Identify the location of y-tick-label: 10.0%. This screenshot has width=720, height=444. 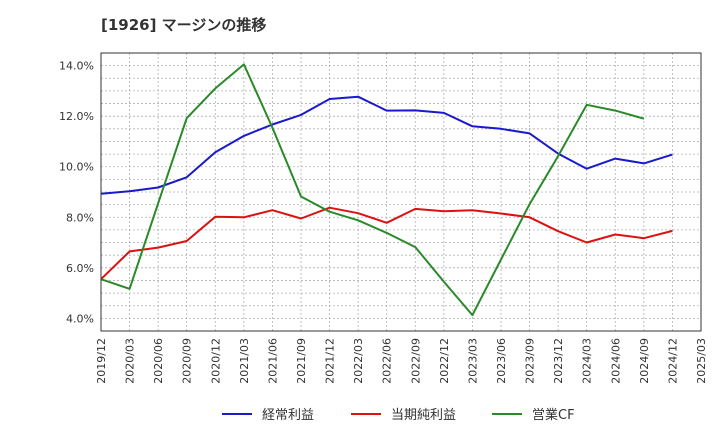
(76, 167).